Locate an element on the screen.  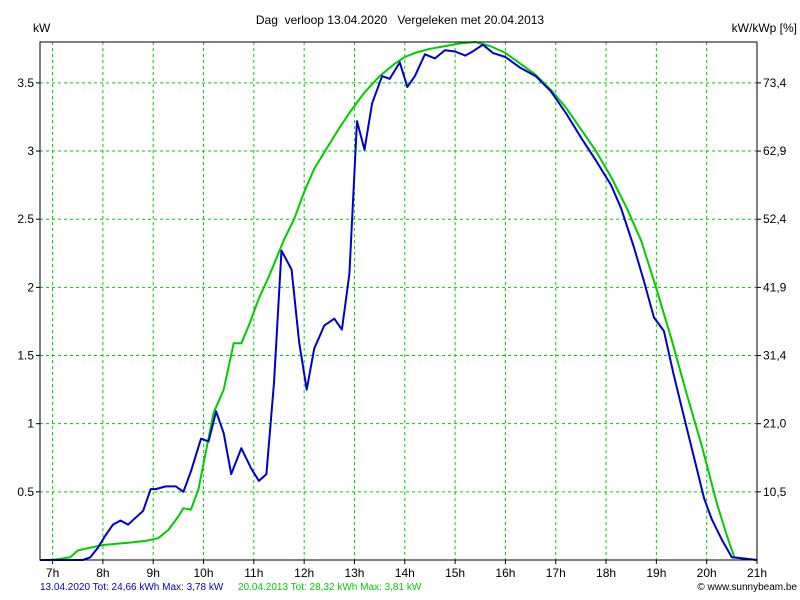
y-tick-label-right: 31,4 is located at coordinates (775, 356).